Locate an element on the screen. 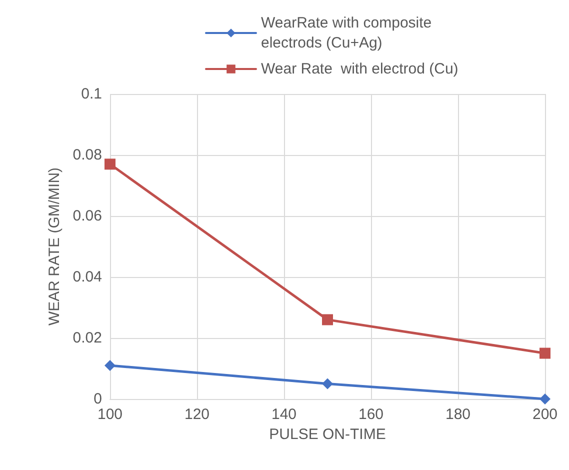 Image resolution: width=569 pixels, height=470 pixels. x-tick-label: 100 is located at coordinates (110, 414).